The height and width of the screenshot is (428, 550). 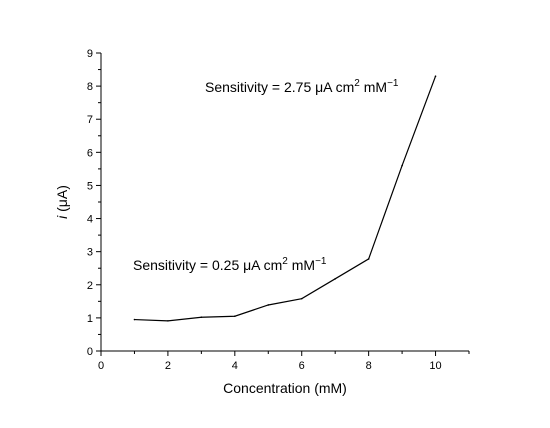 I want to click on y-axis-label: i (μA), so click(x=62, y=202).